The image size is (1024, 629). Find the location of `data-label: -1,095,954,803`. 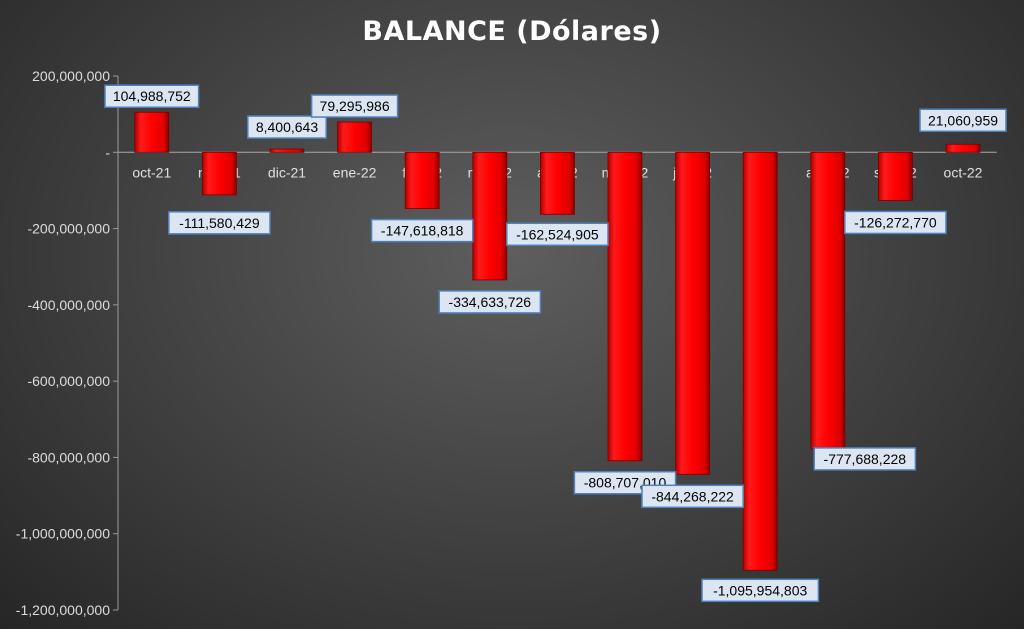

data-label: -1,095,954,803 is located at coordinates (760, 590).